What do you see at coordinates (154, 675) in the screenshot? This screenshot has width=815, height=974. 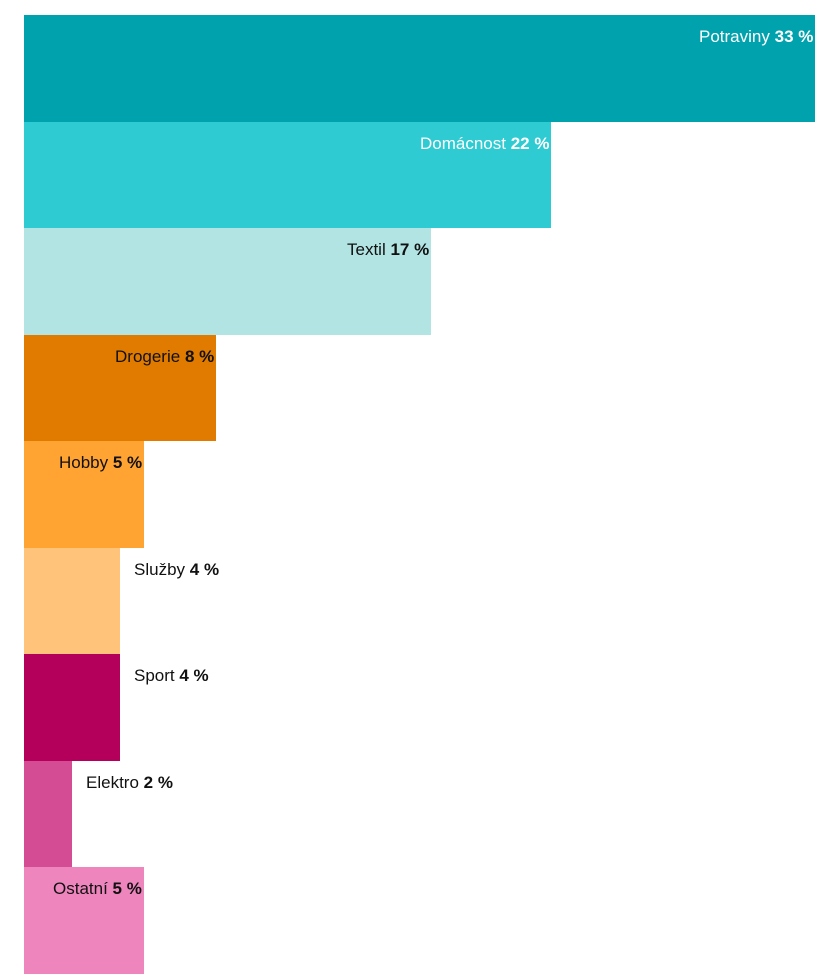 I see `bar-category-label: Sport` at bounding box center [154, 675].